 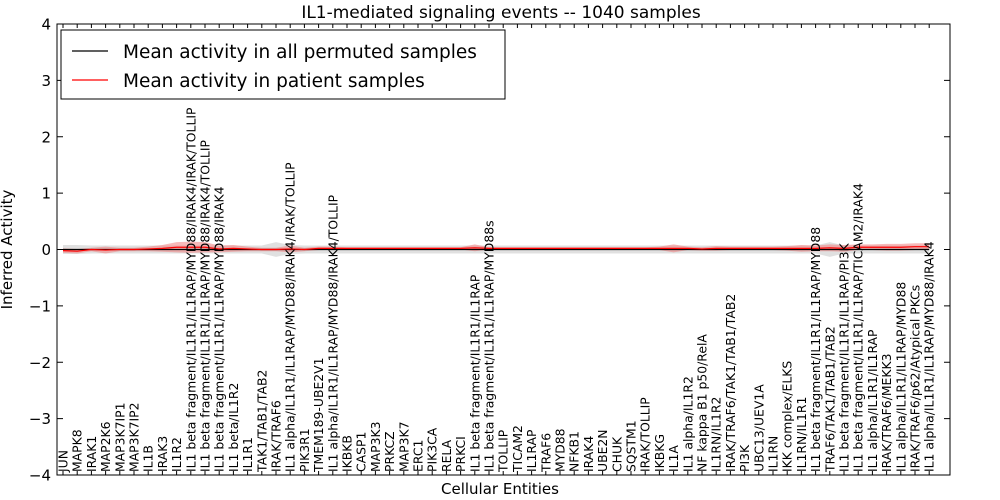 I want to click on y-tick-label: −2, so click(x=40, y=363).